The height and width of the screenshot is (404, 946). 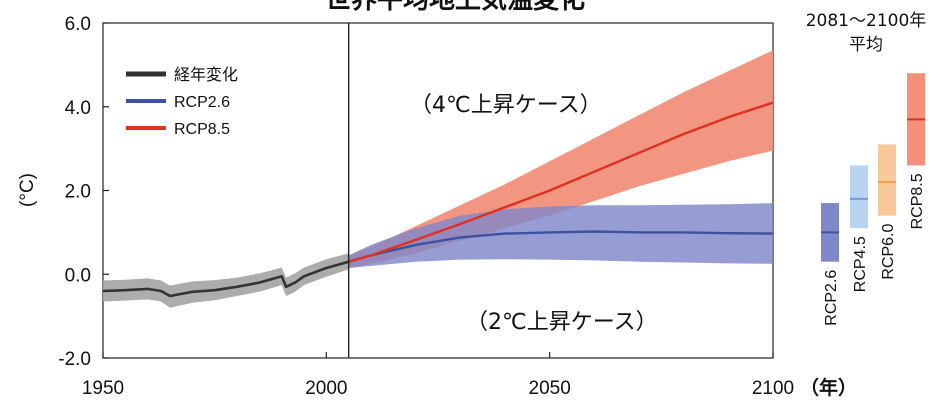 I want to click on legend: 経年変化 RCP2.6 RCP8.5, so click(x=182, y=102).